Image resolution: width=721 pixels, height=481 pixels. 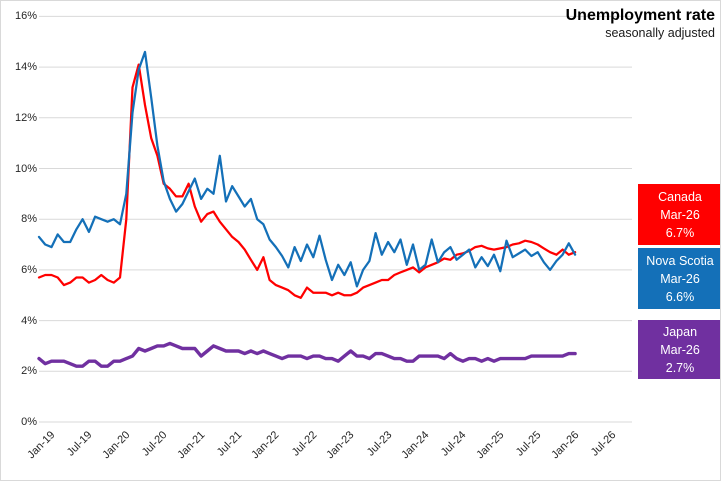 What do you see at coordinates (680, 232) in the screenshot?
I see `legend-value: 6.7%` at bounding box center [680, 232].